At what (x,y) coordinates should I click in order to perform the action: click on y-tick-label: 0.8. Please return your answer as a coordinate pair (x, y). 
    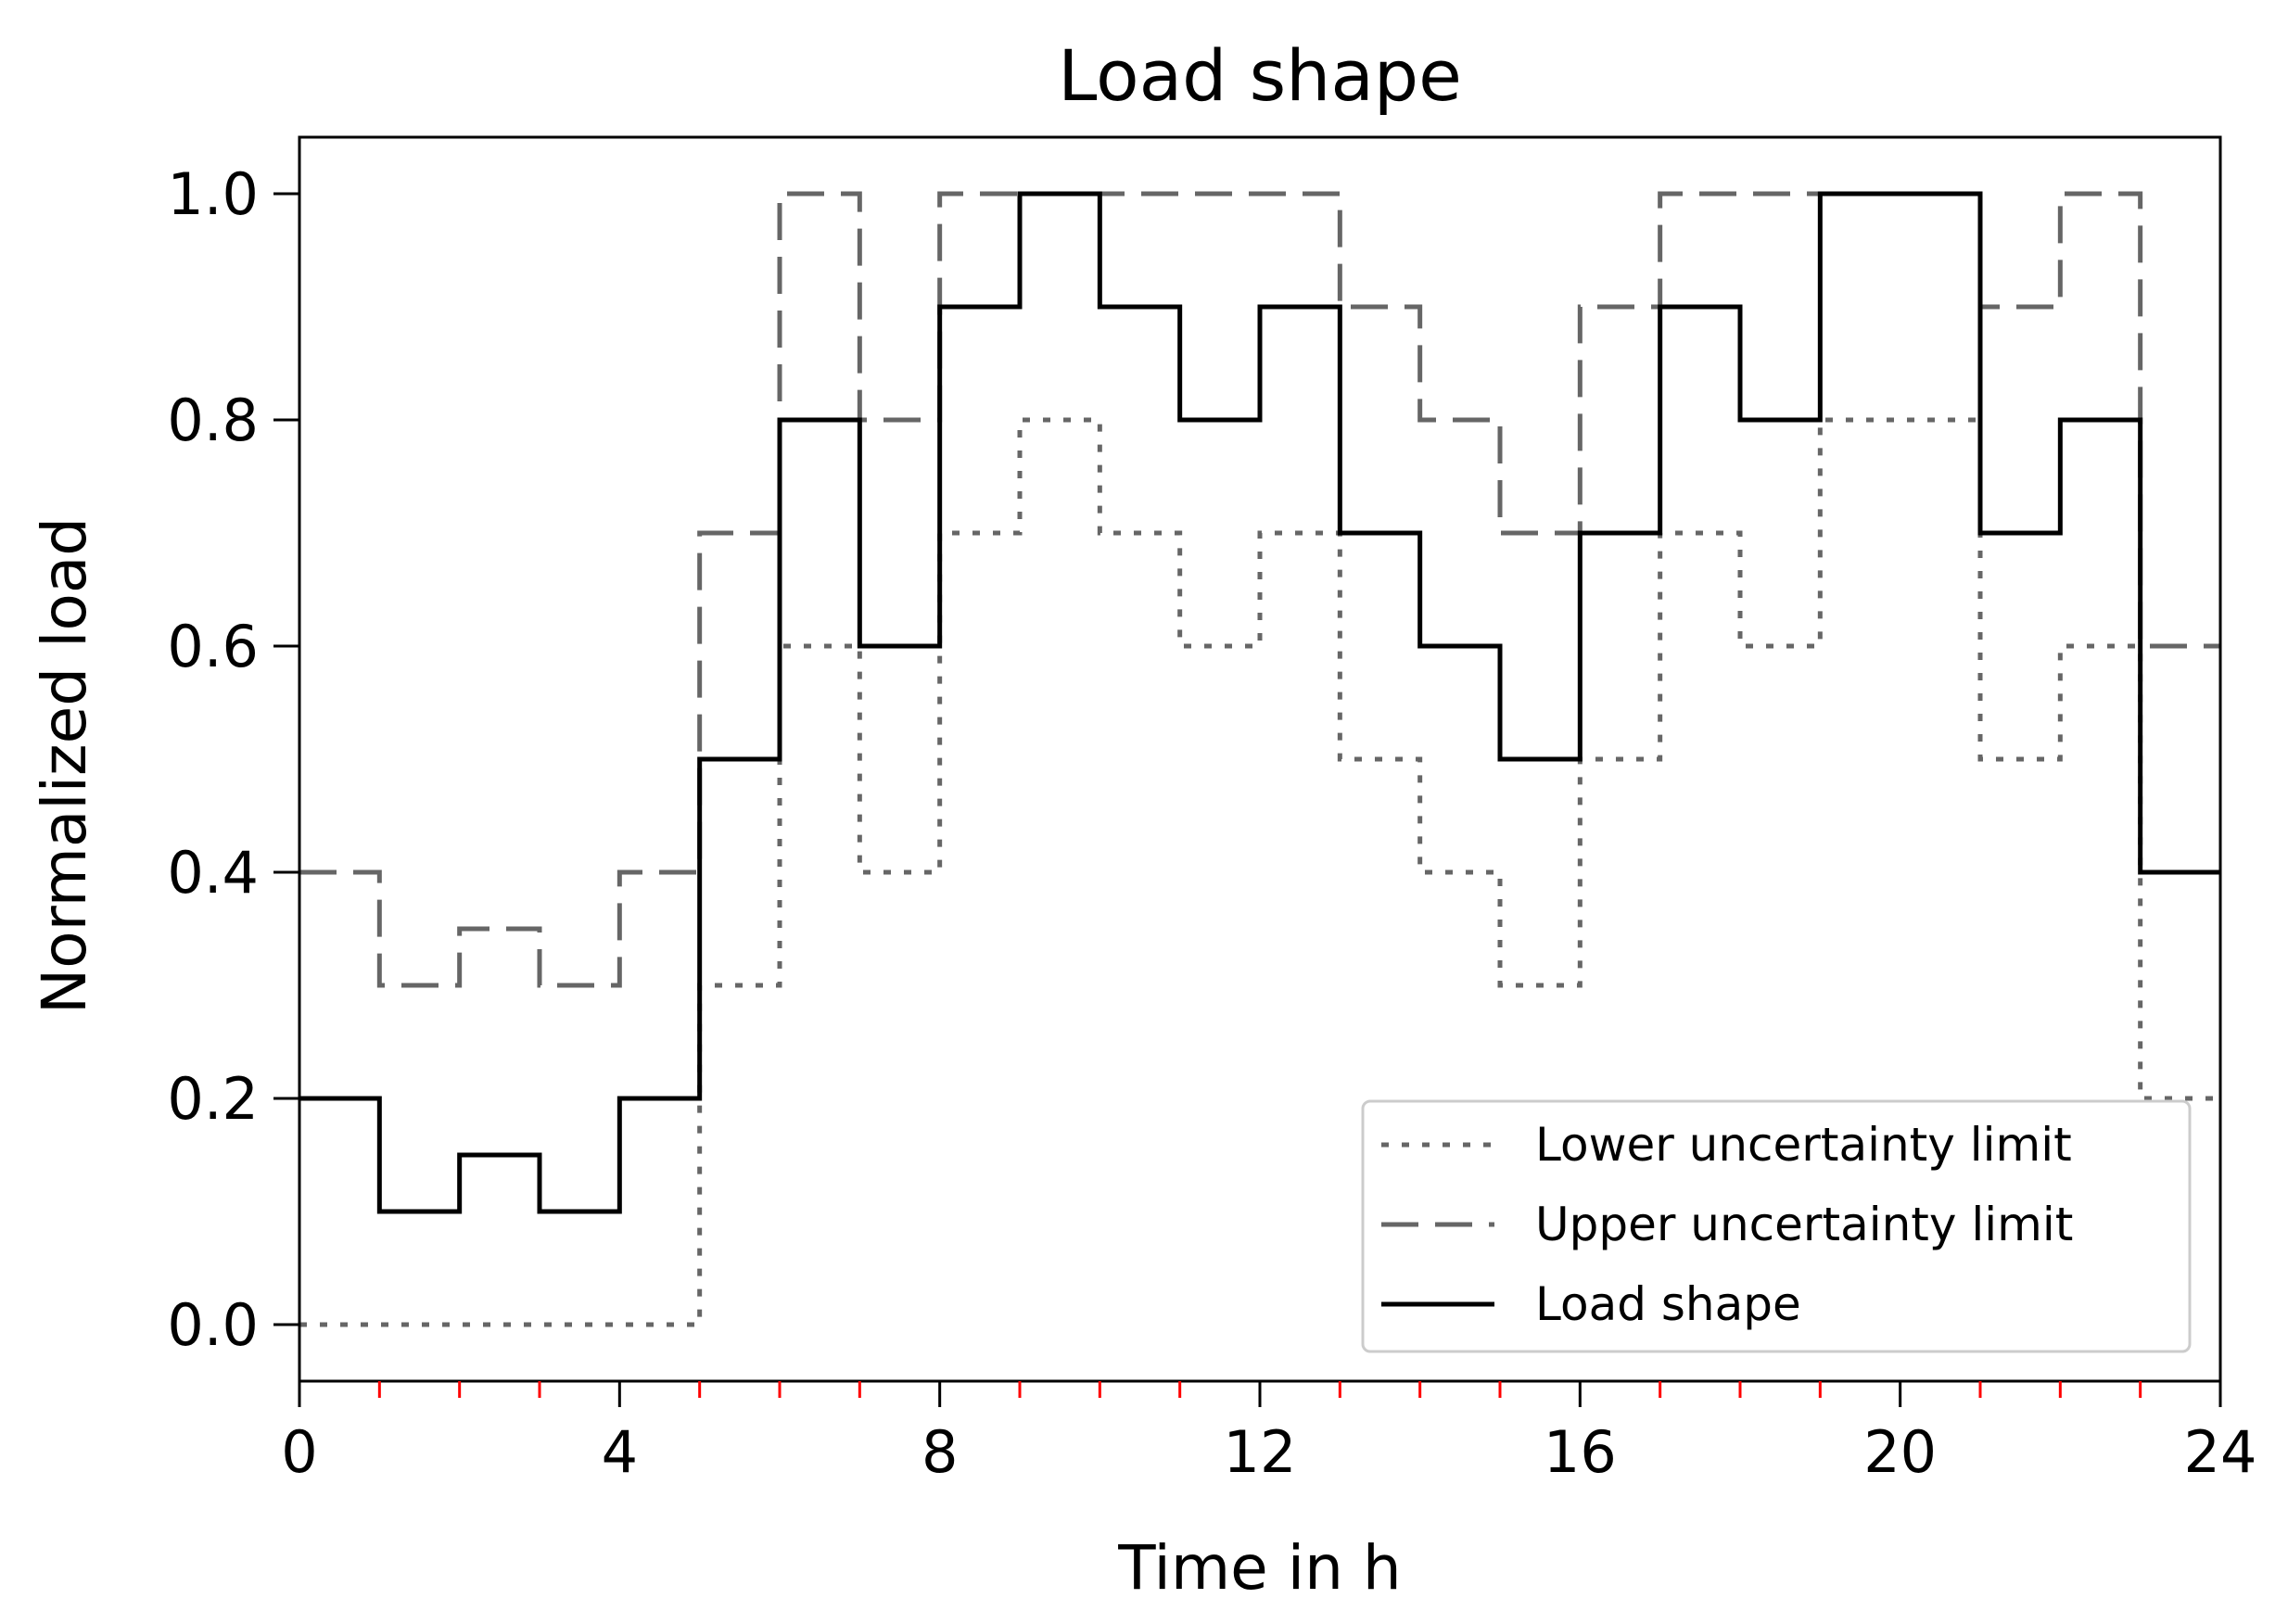
    Looking at the image, I should click on (213, 420).